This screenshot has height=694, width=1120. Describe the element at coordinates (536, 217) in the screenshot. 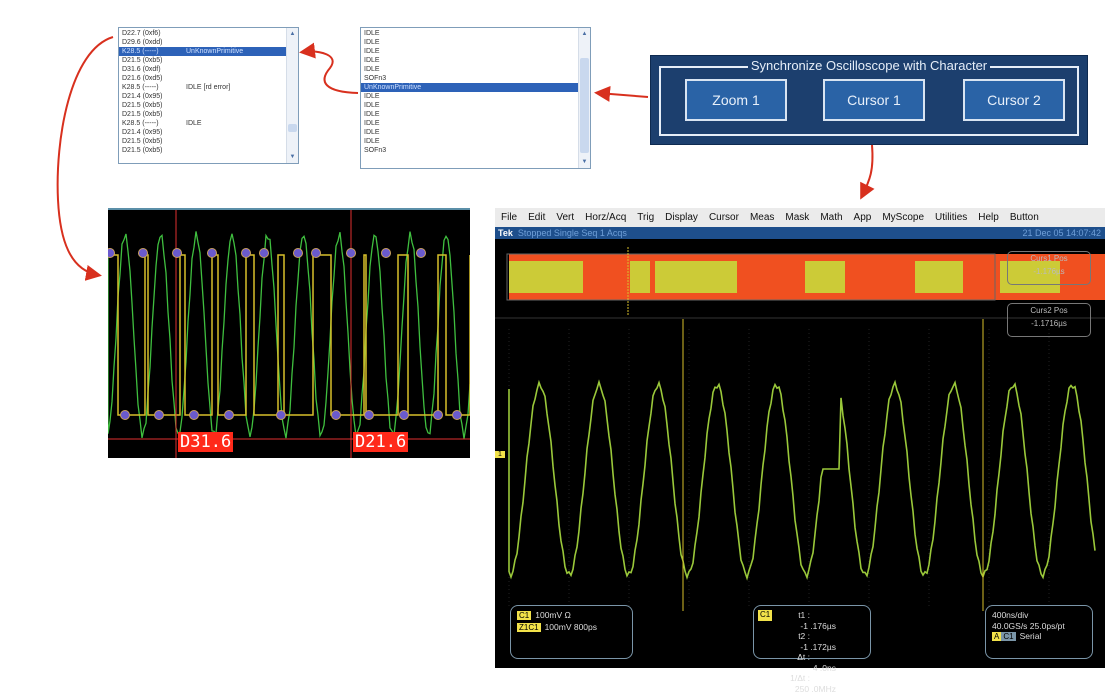

I see `menu-edit: Edit` at that location.